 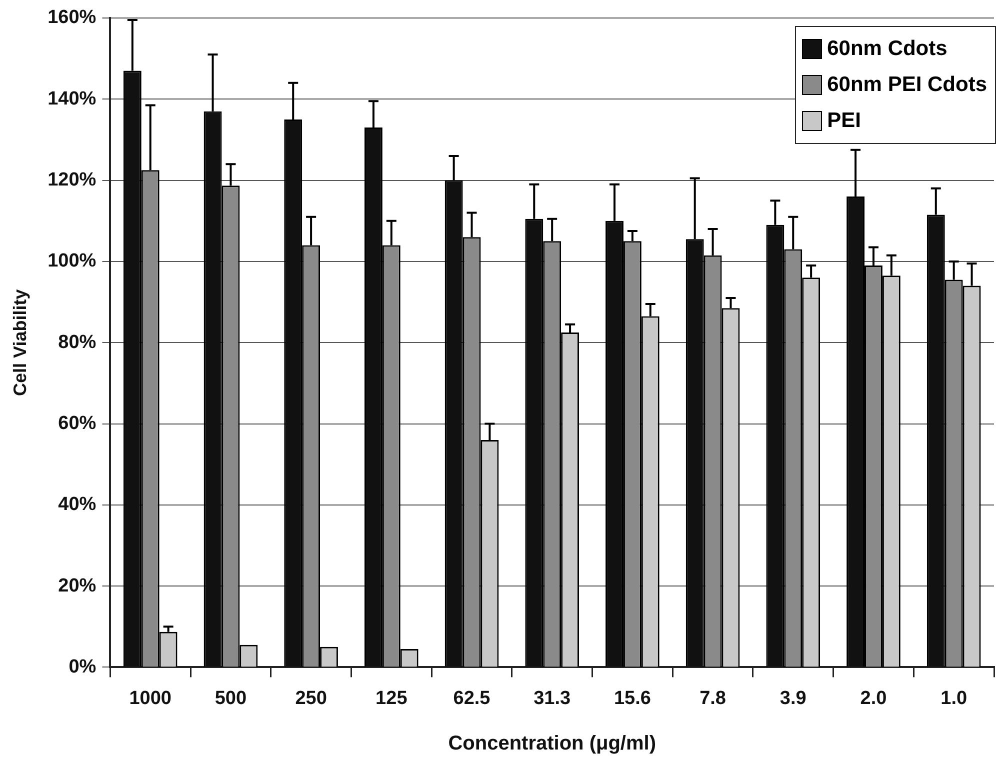 What do you see at coordinates (77, 423) in the screenshot?
I see `y-tick-label: 60%` at bounding box center [77, 423].